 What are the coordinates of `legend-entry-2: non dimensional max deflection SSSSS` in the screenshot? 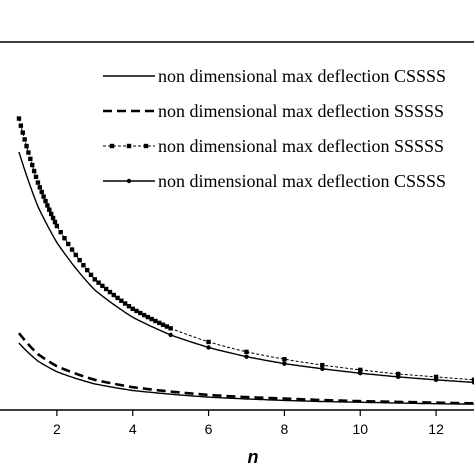 It's located at (273, 111).